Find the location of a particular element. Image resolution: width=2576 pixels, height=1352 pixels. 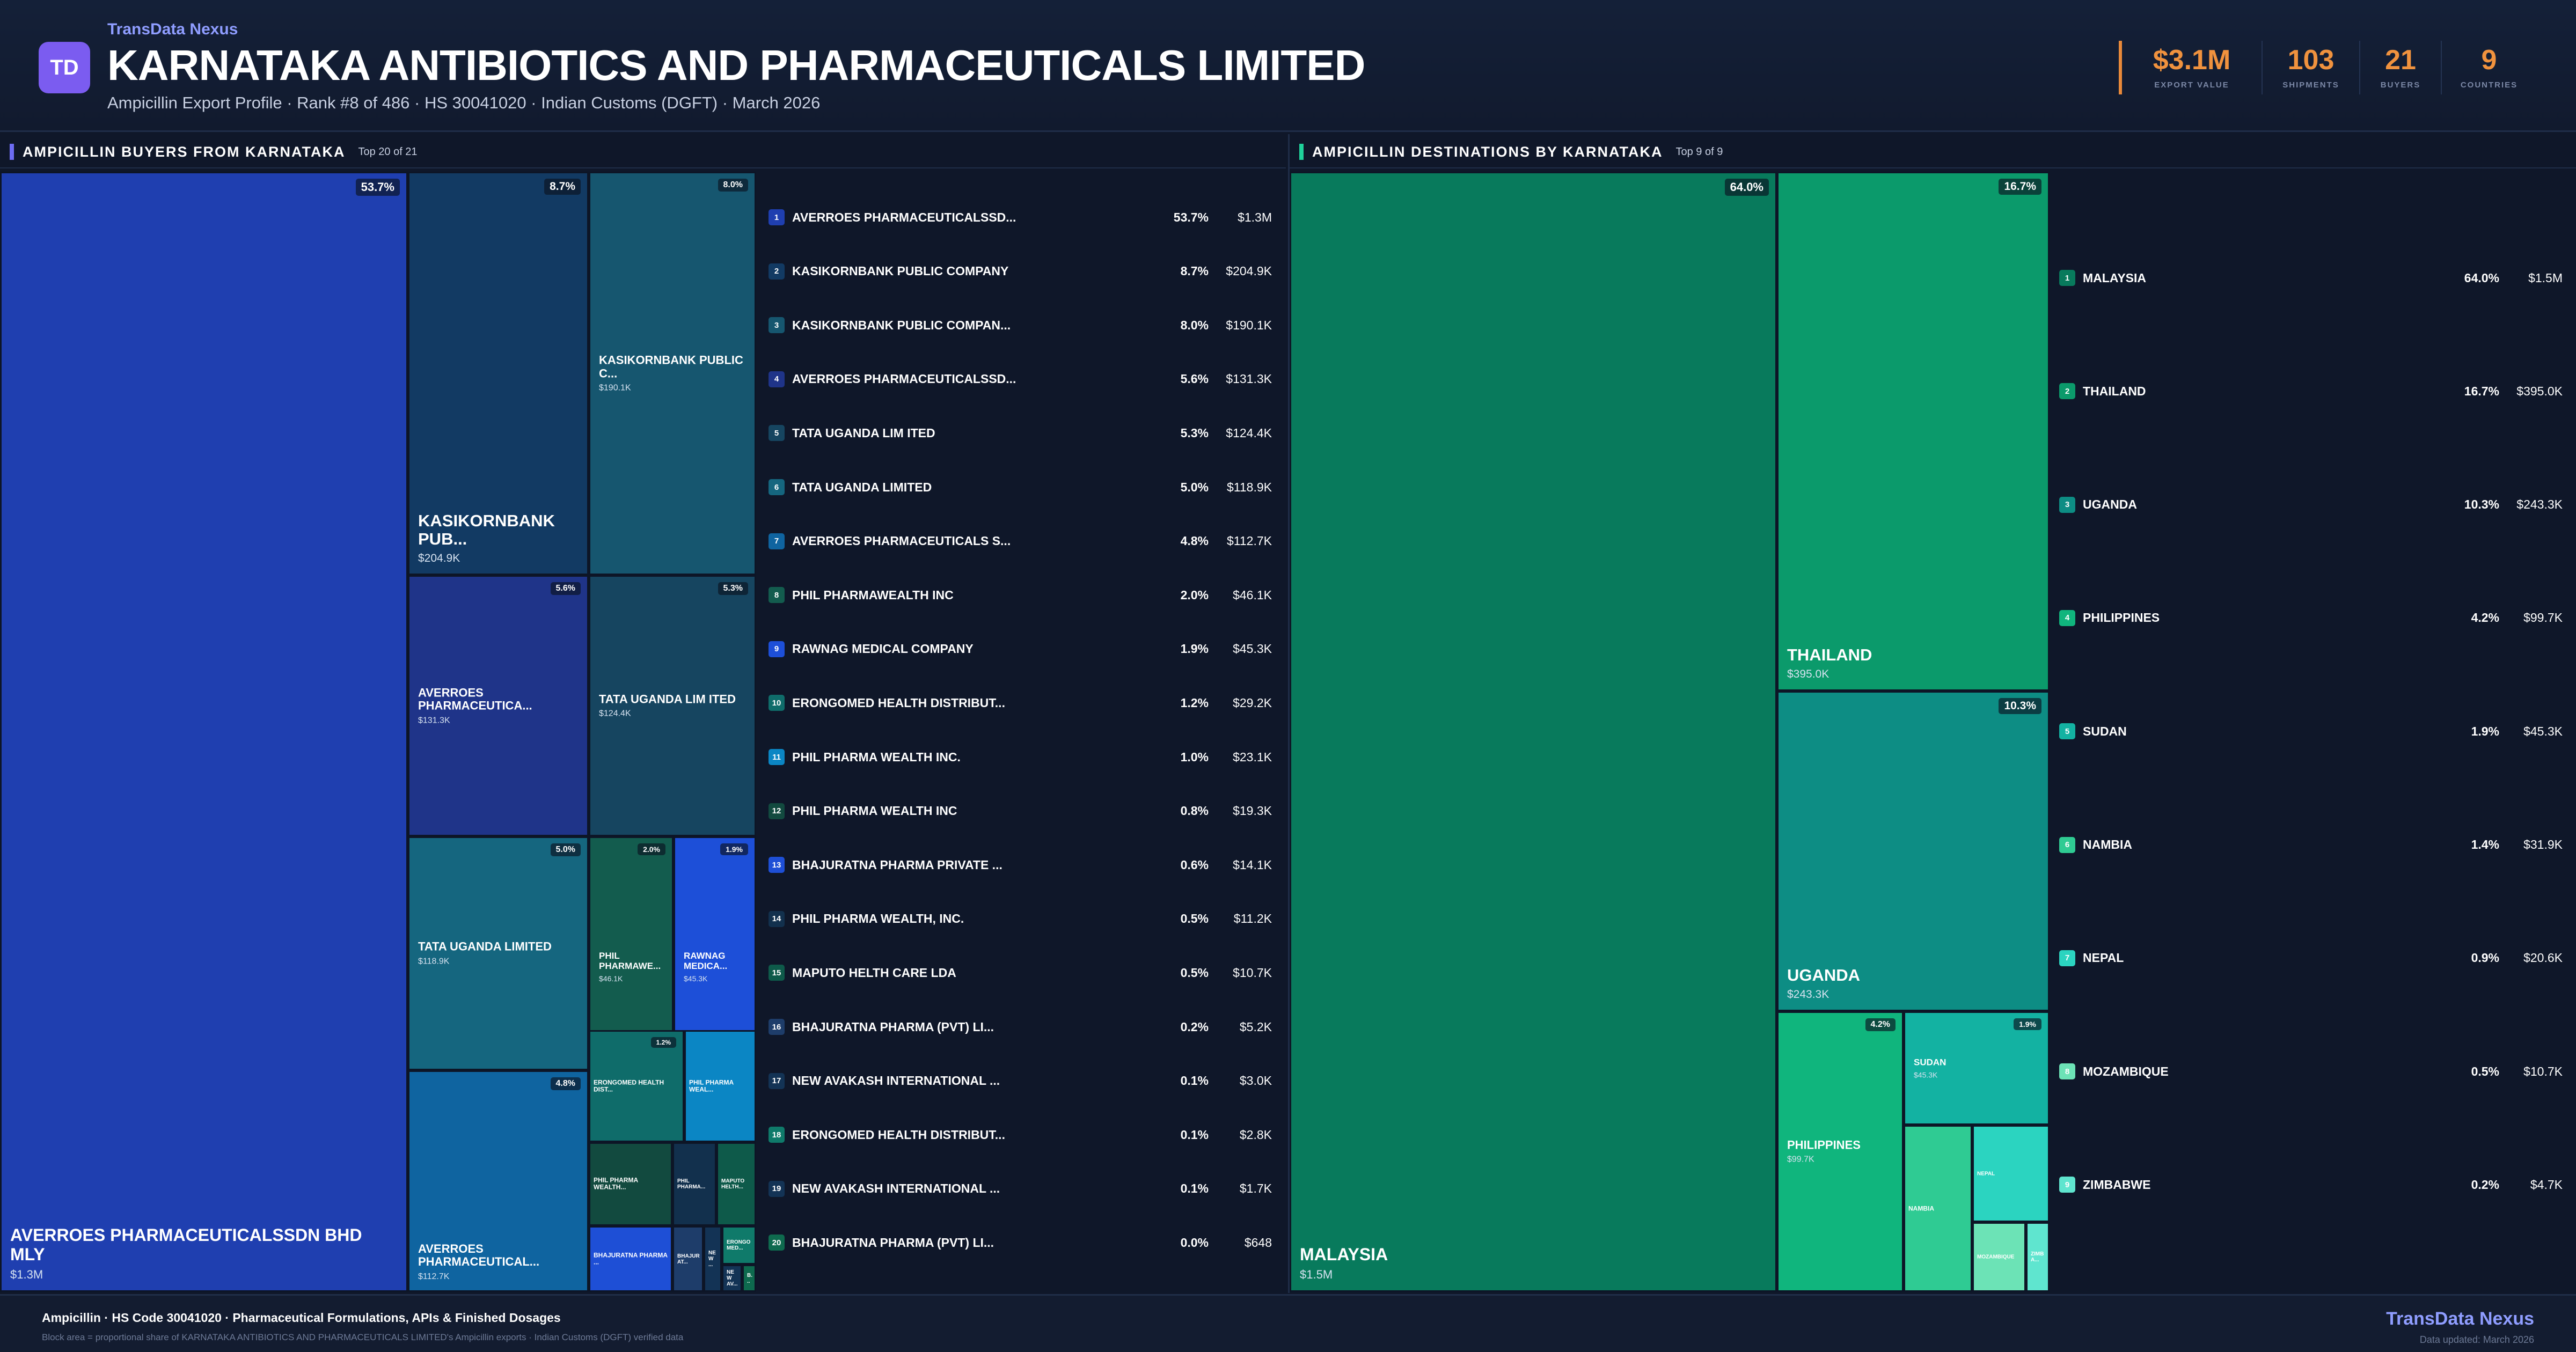

list-item-name: PHIL PHARMA WEALTH, INC. is located at coordinates (878, 919).